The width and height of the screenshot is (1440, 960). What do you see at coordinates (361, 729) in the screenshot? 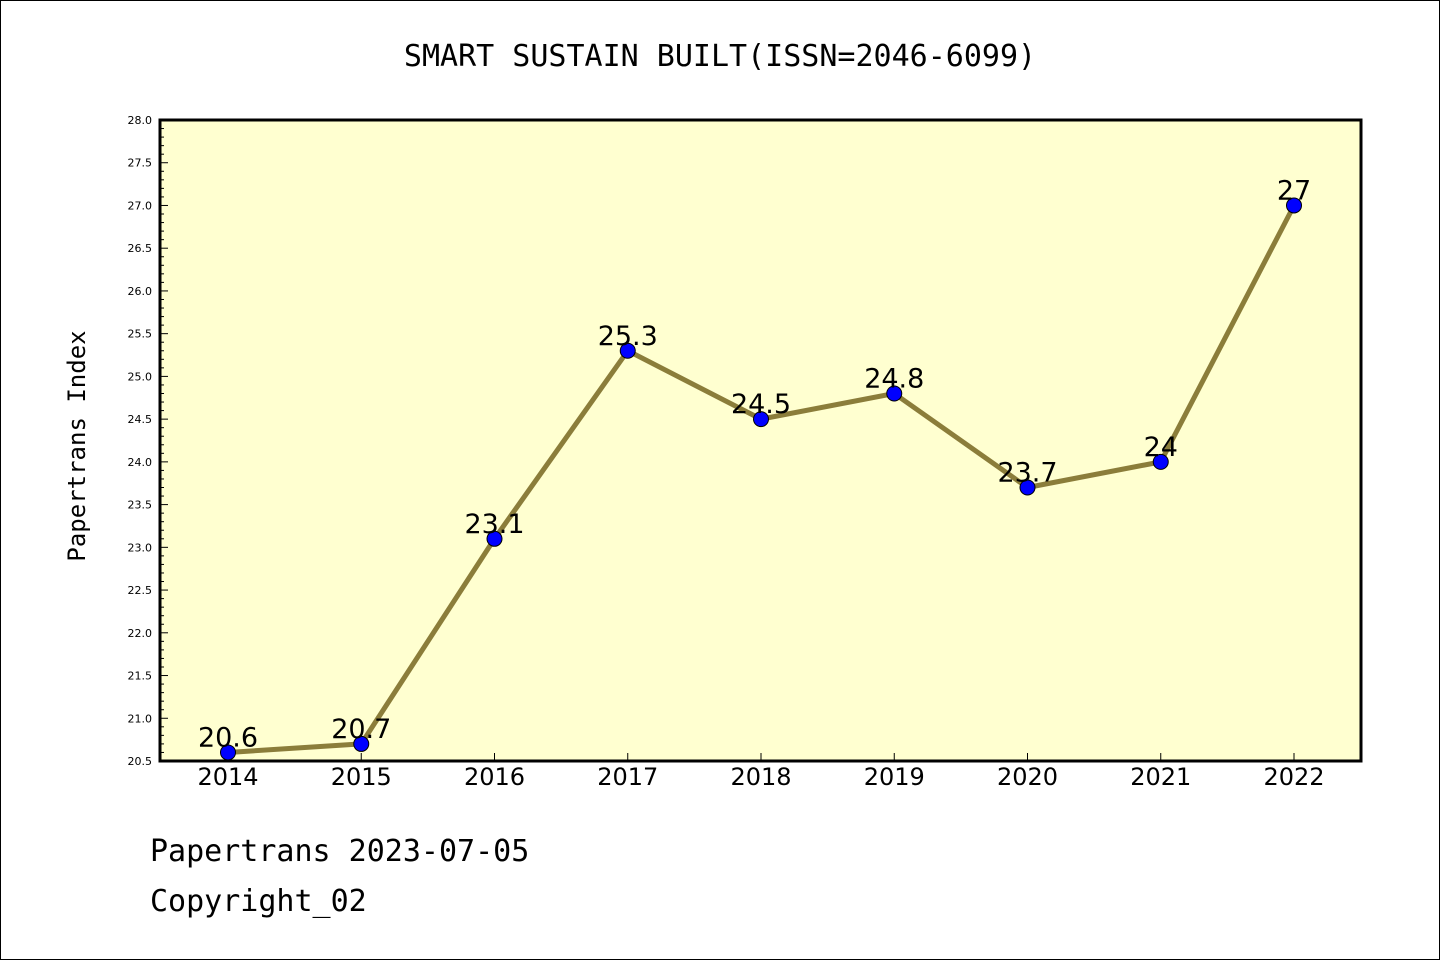
I see `data-label: 20.7` at bounding box center [361, 729].